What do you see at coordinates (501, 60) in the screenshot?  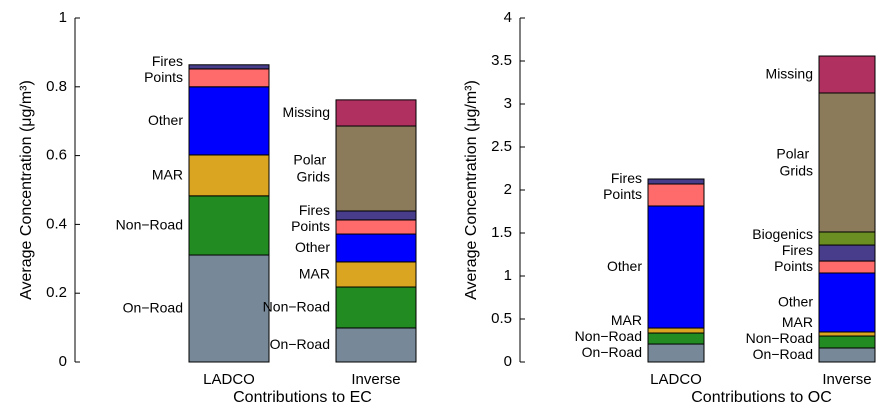 I see `y-tick-label: 3.5` at bounding box center [501, 60].